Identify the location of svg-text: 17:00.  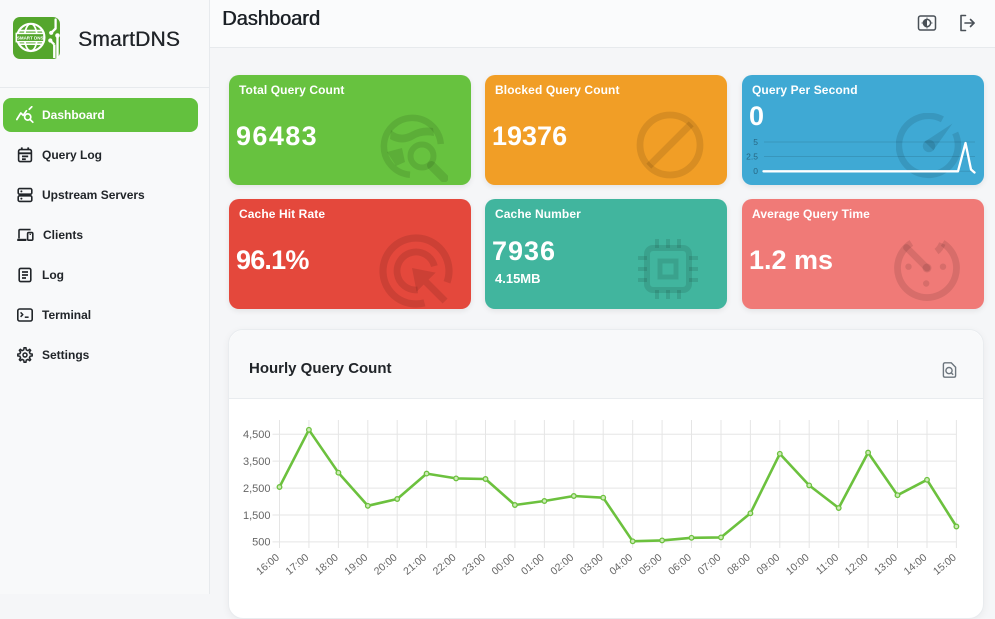
(297, 565).